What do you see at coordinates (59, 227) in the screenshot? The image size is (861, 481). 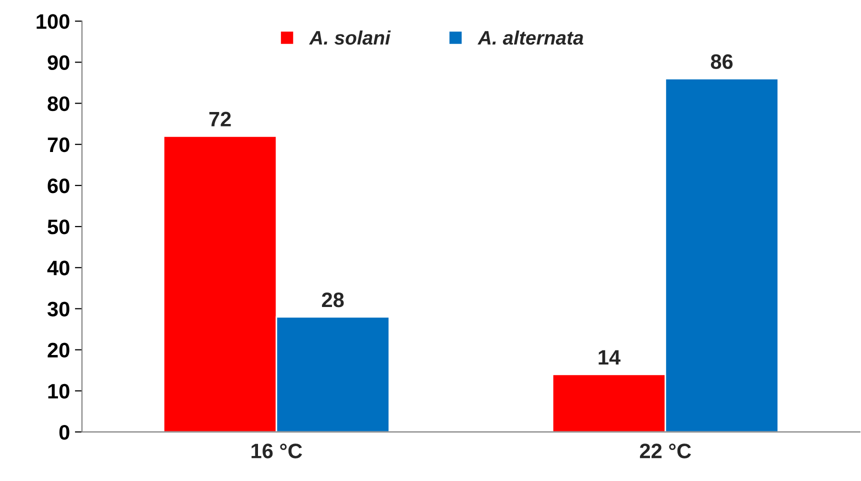 I see `y-tick-label: 50` at bounding box center [59, 227].